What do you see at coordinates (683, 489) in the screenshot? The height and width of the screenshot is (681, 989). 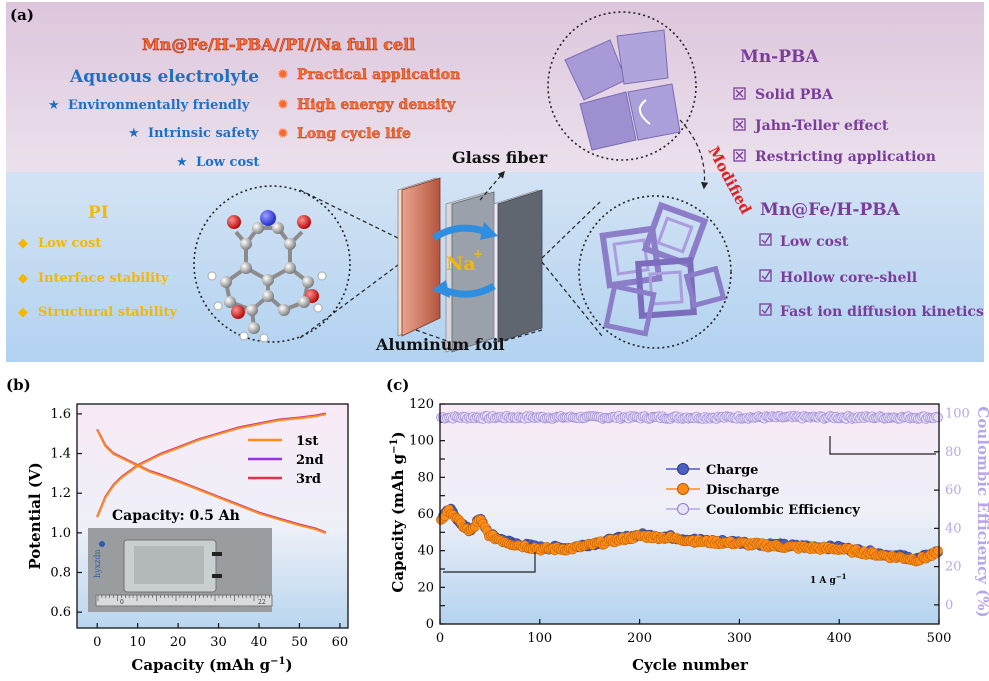 I see `legend-marker-discharge` at bounding box center [683, 489].